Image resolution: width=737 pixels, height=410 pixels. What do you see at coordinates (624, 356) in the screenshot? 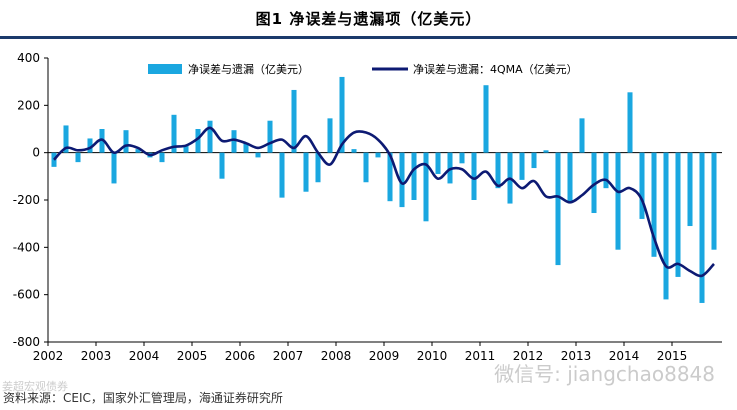
I see `x-tick-label: 2014` at bounding box center [624, 356].